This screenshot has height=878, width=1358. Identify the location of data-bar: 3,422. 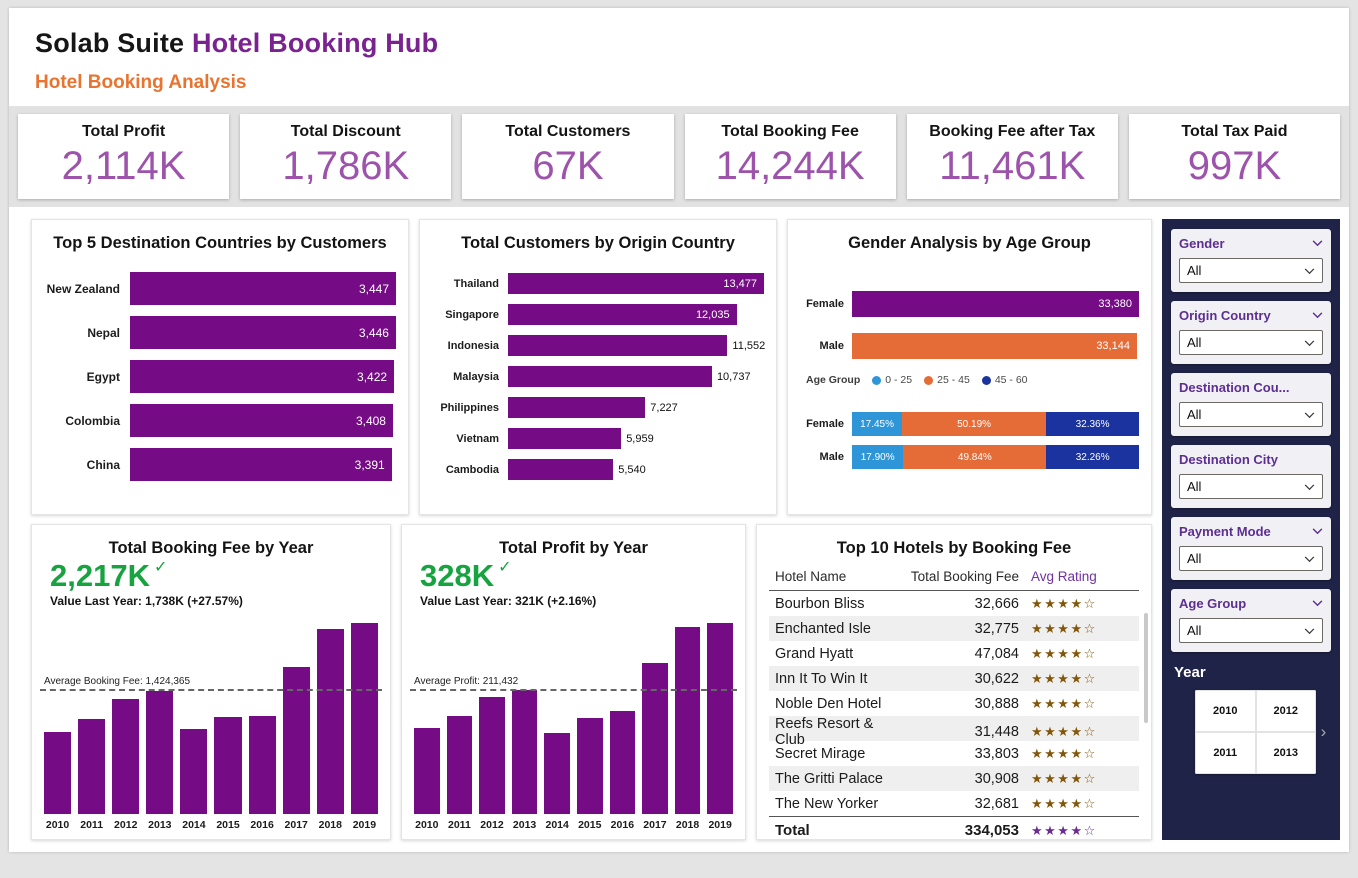
(262, 376).